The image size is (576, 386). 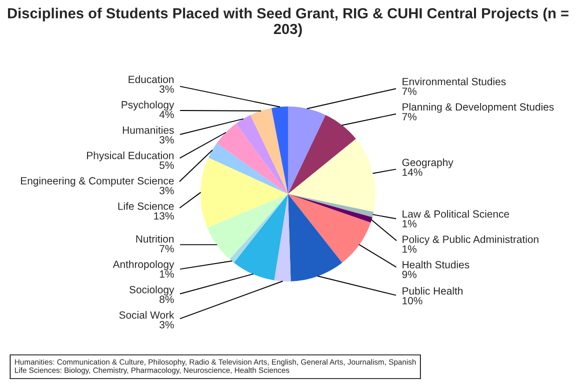 I want to click on chart-title: Disciplines of Students Placed with Seed Grant, RIG & CUHI Central Projects (n = 203), so click(x=288, y=23).